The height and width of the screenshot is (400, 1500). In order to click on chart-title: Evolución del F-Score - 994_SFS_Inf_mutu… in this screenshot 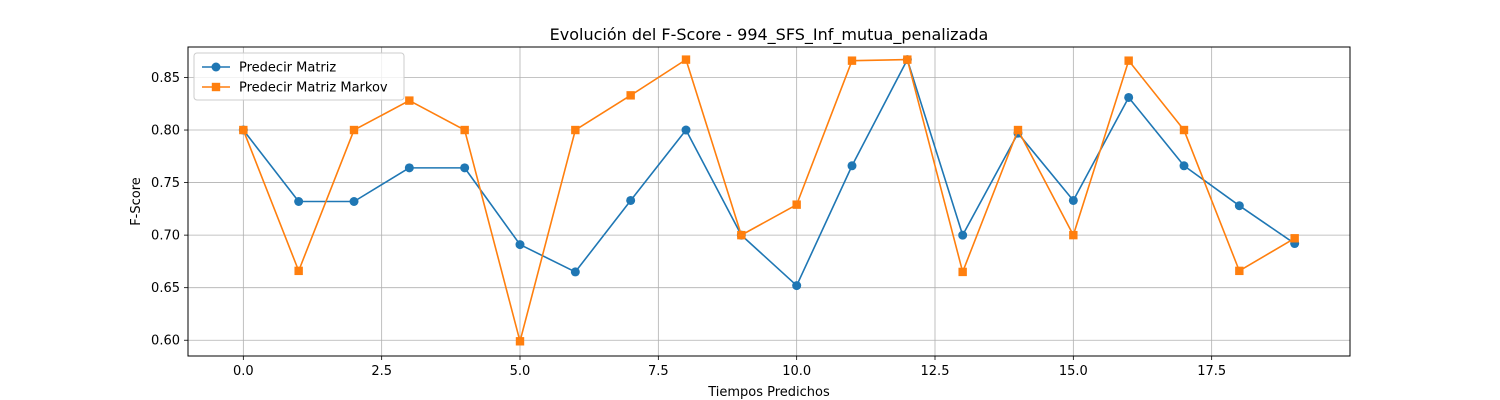, I will do `click(769, 35)`.